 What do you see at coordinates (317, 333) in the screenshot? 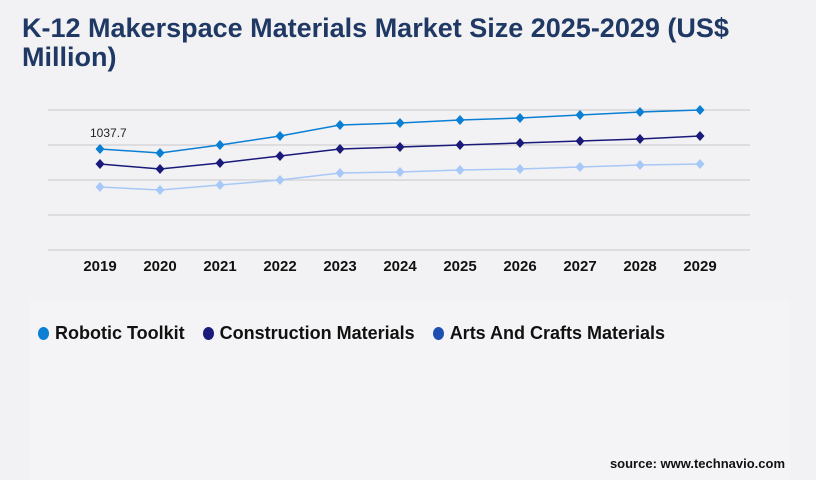
I see `legend-label: Construction Materials` at bounding box center [317, 333].